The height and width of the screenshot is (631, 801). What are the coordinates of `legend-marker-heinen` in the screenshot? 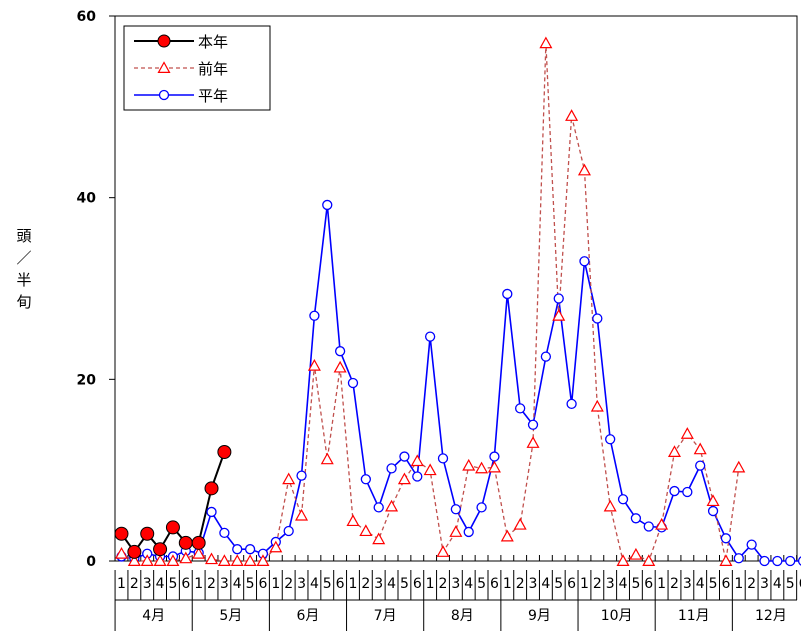 It's located at (164, 95).